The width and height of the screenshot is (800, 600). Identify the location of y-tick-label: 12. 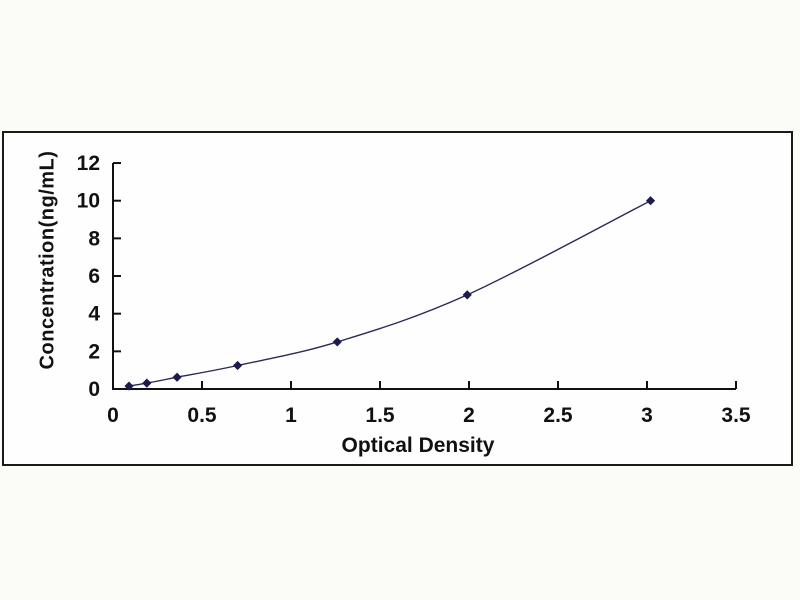
(88, 163).